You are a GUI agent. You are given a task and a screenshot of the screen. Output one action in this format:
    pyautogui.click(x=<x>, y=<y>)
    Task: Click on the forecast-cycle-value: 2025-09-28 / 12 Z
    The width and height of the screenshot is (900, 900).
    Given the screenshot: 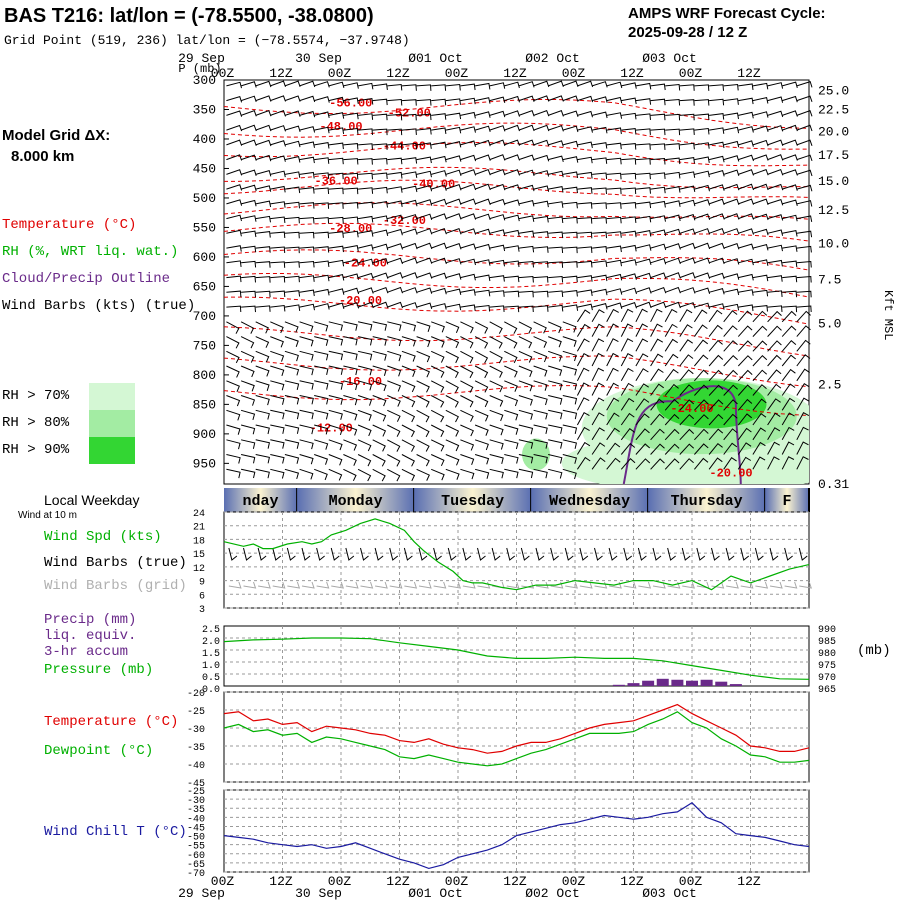 What is the action you would take?
    pyautogui.click(x=688, y=32)
    